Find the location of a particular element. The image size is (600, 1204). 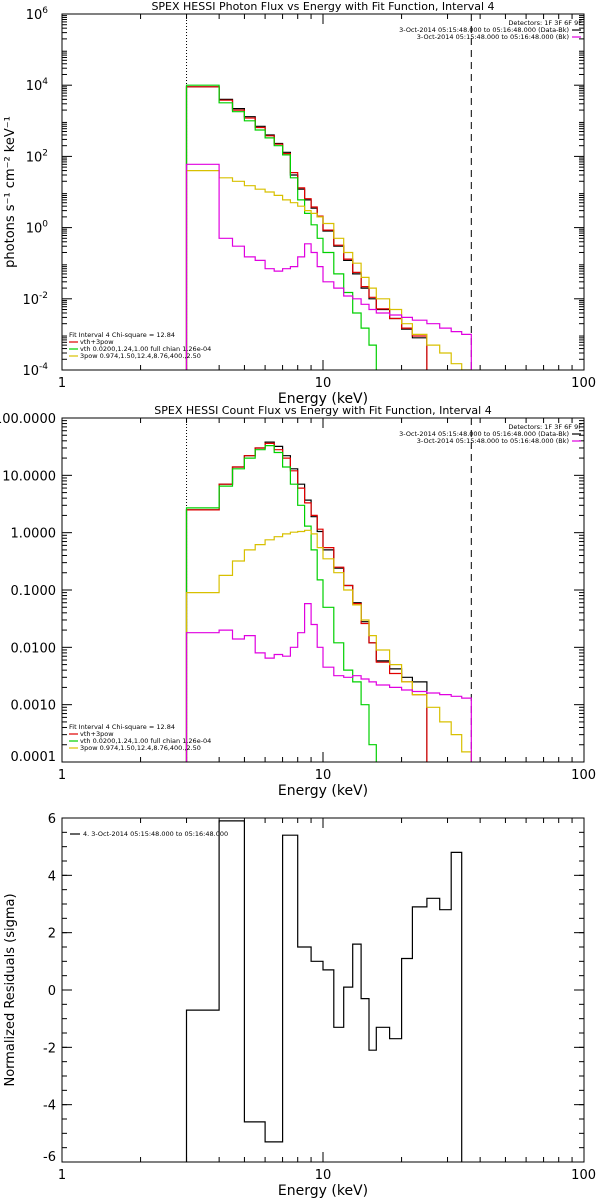

y-tick-label: 10⁻² is located at coordinates (35, 299).